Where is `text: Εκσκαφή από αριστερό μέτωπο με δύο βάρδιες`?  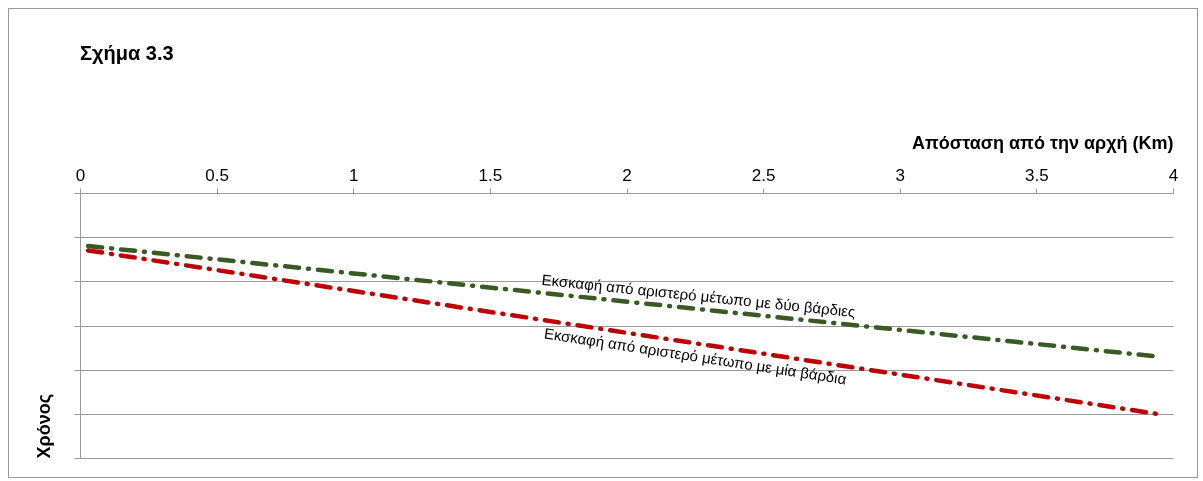 text: Εκσκαφή από αριστερό μέτωπο με δύο βάρδιες is located at coordinates (699, 295).